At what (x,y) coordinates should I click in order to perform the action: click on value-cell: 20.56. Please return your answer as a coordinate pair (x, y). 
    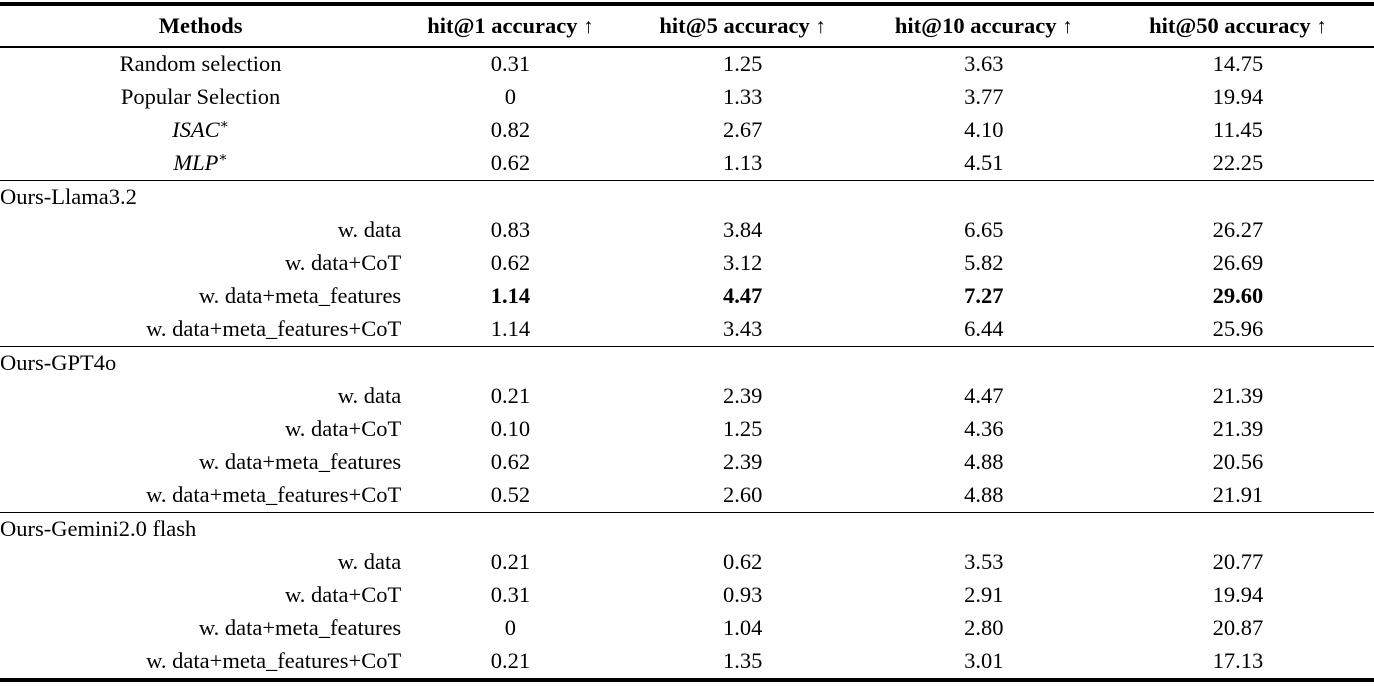
    Looking at the image, I should click on (1238, 462).